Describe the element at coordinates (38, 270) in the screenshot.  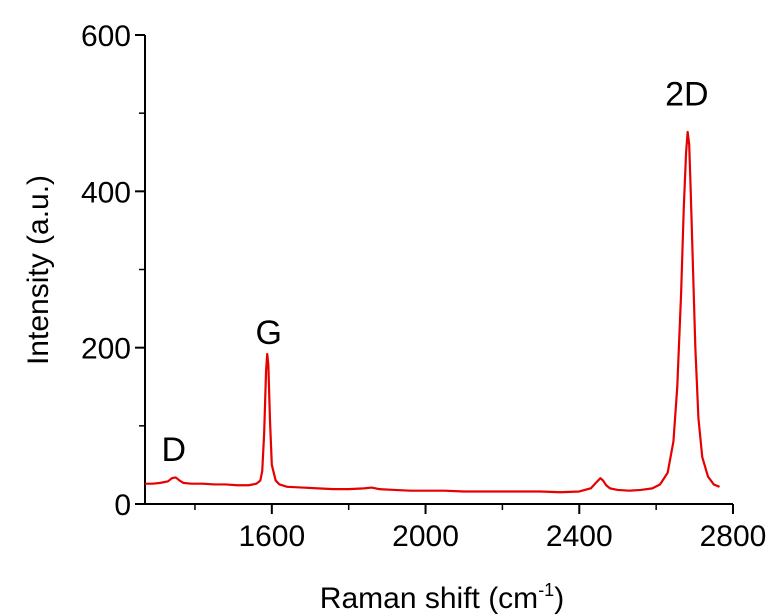
I see `y-axis-title: Intensity (a.u.)` at that location.